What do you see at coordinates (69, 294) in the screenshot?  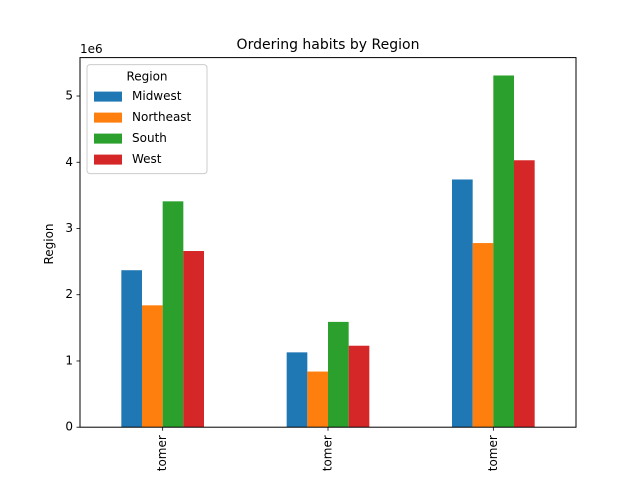 I see `y-tick-label: 2` at bounding box center [69, 294].